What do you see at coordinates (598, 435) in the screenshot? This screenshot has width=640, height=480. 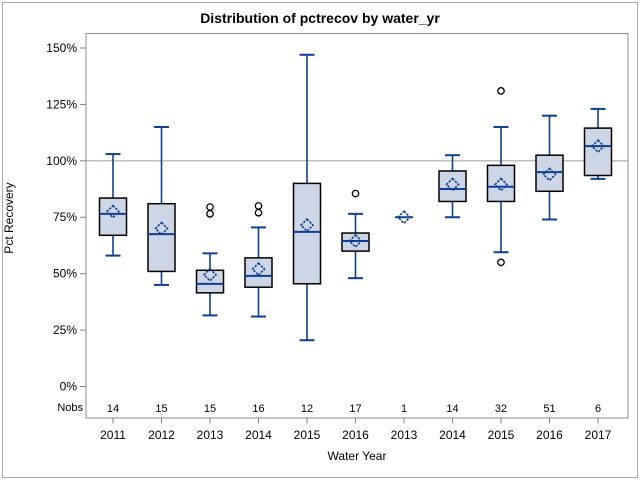 I see `x-tick-label-year: 2017` at bounding box center [598, 435].